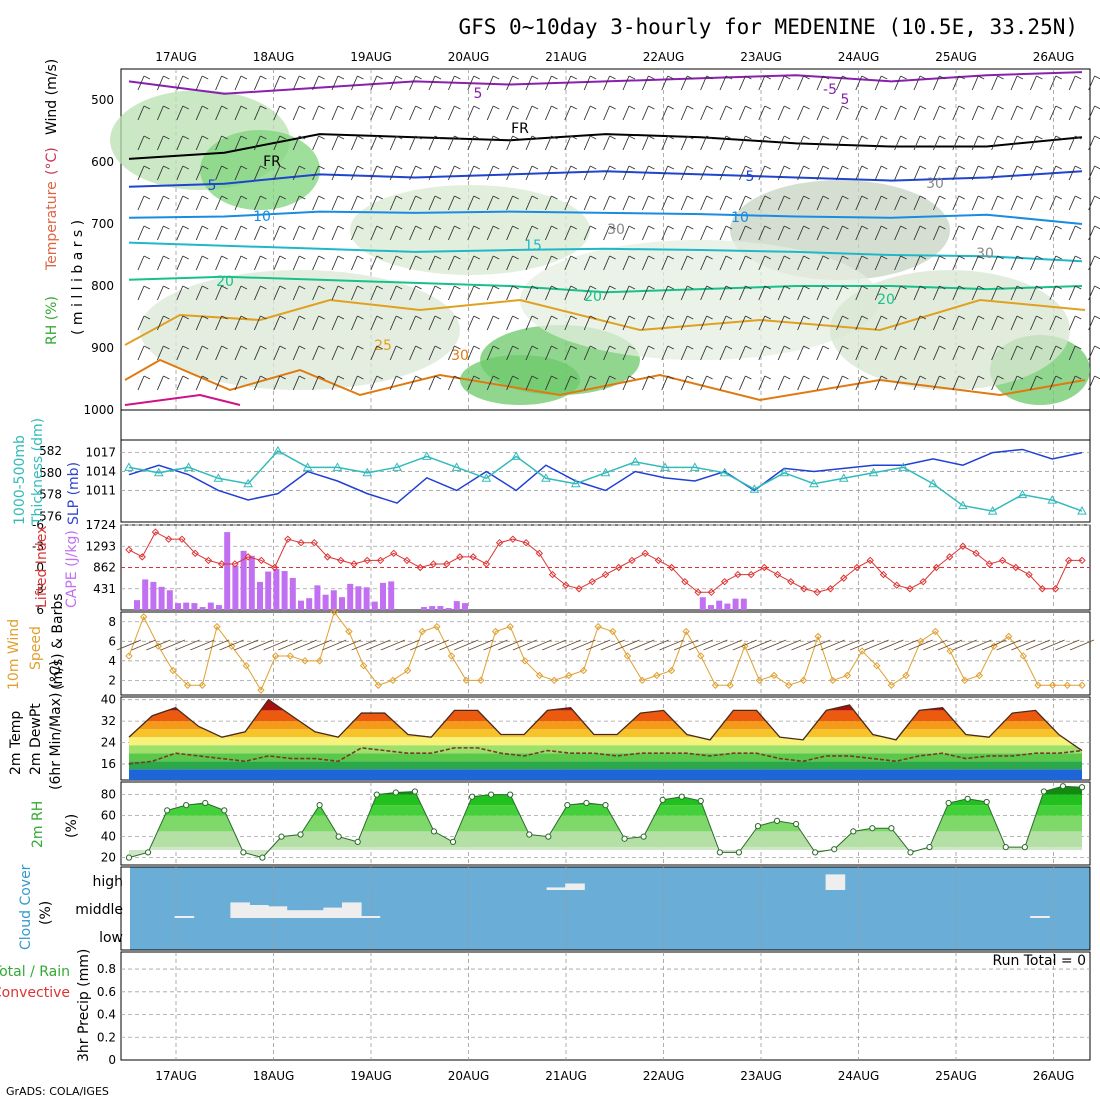  What do you see at coordinates (605, 480) in the screenshot?
I see `series-line` at bounding box center [605, 480].